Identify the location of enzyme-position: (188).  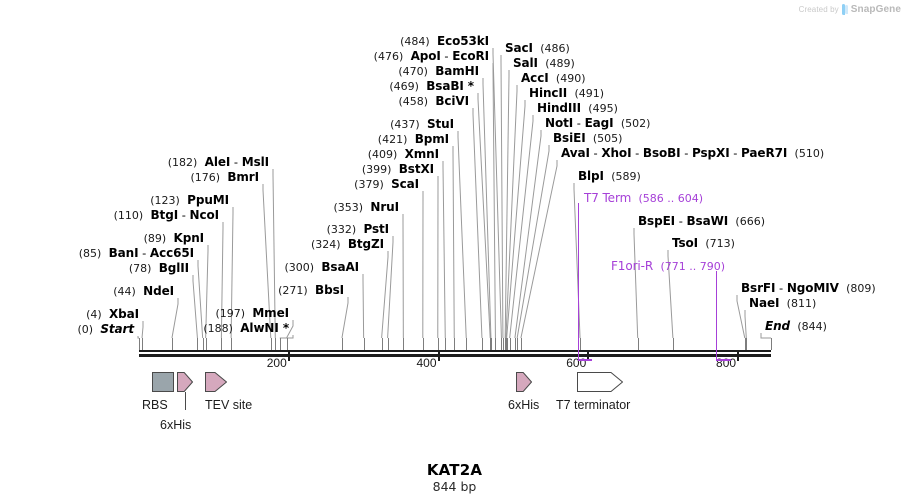
(218, 328).